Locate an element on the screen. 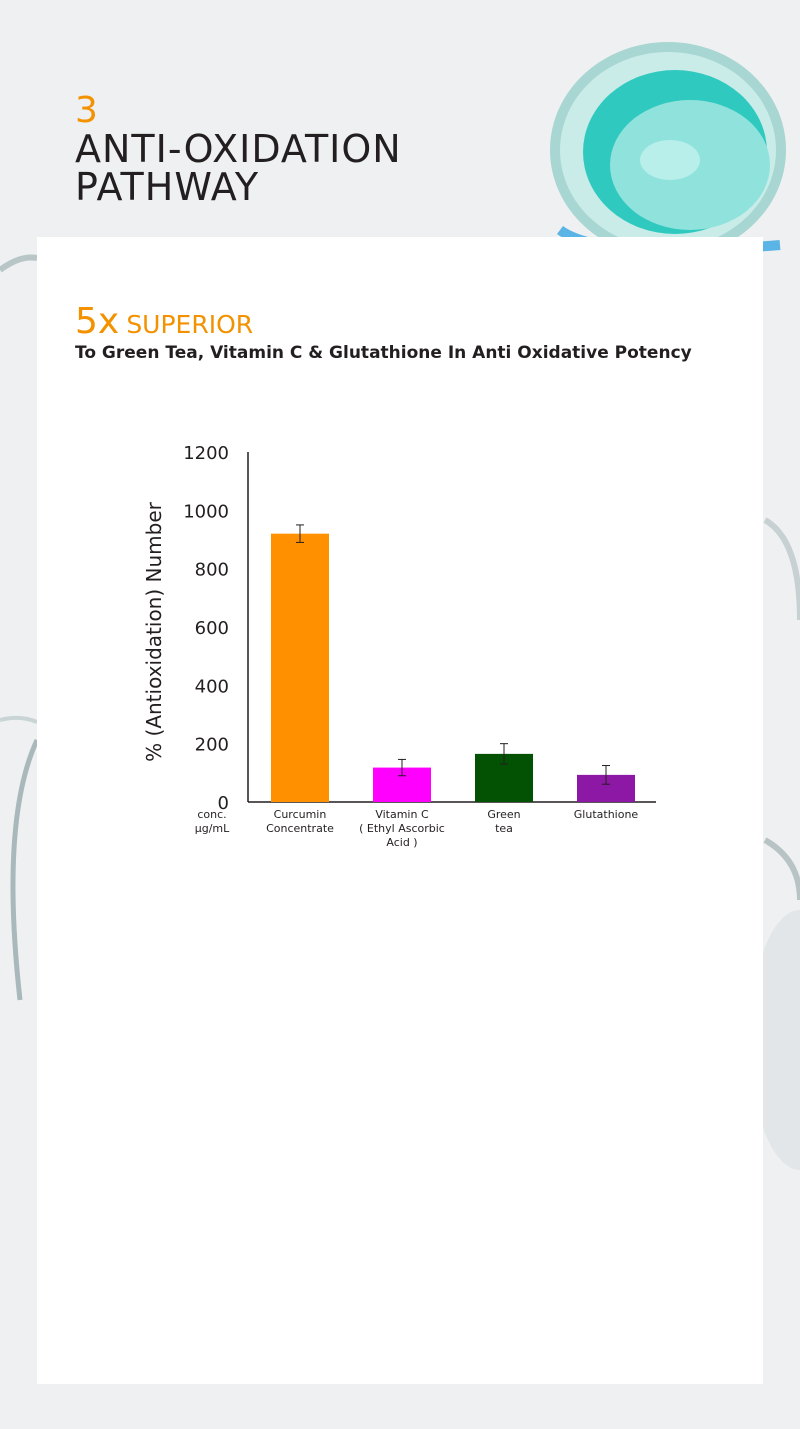 The width and height of the screenshot is (800, 1429). claim-label: SUPERIOR is located at coordinates (190, 324).